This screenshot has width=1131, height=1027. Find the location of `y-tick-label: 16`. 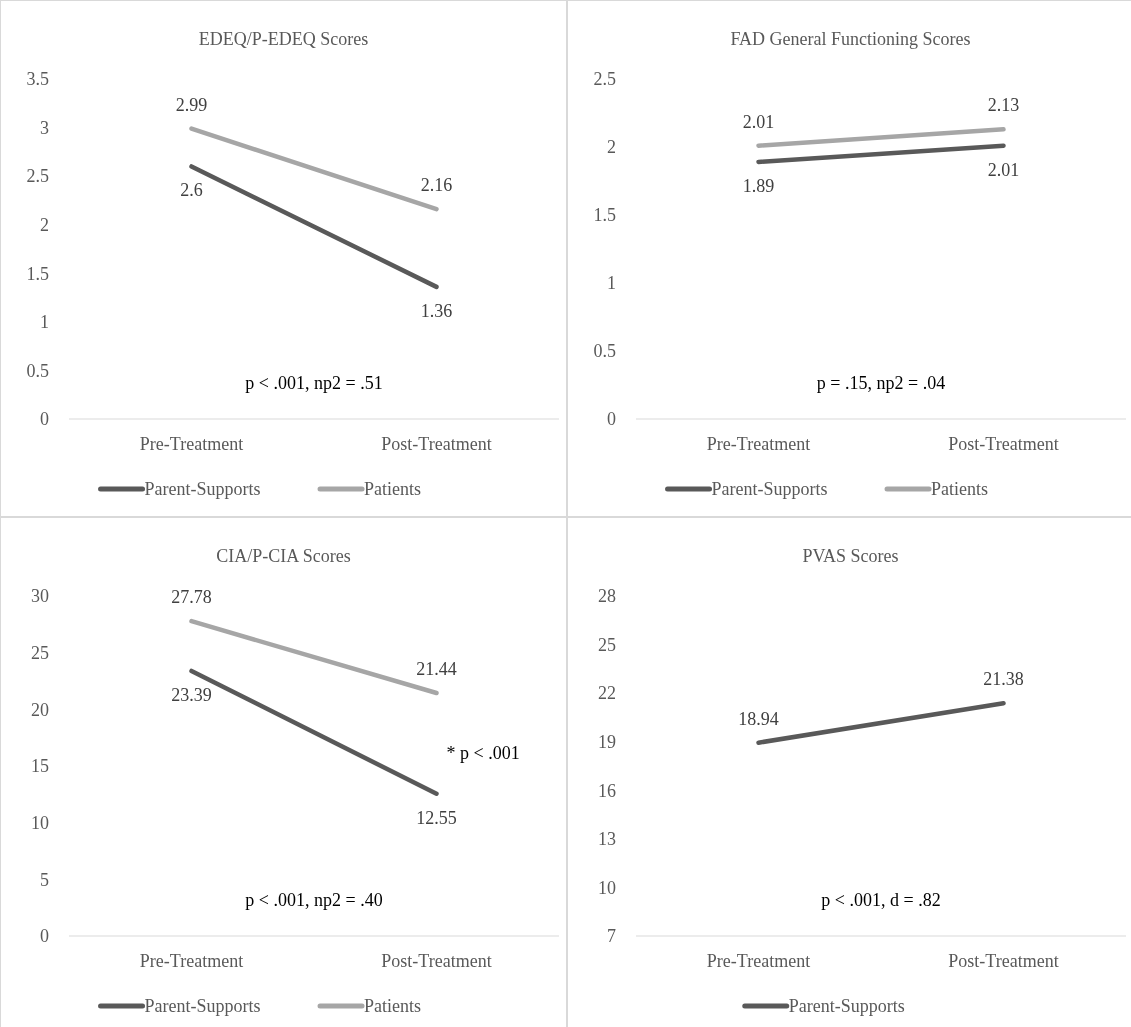

y-tick-label: 16 is located at coordinates (607, 790).